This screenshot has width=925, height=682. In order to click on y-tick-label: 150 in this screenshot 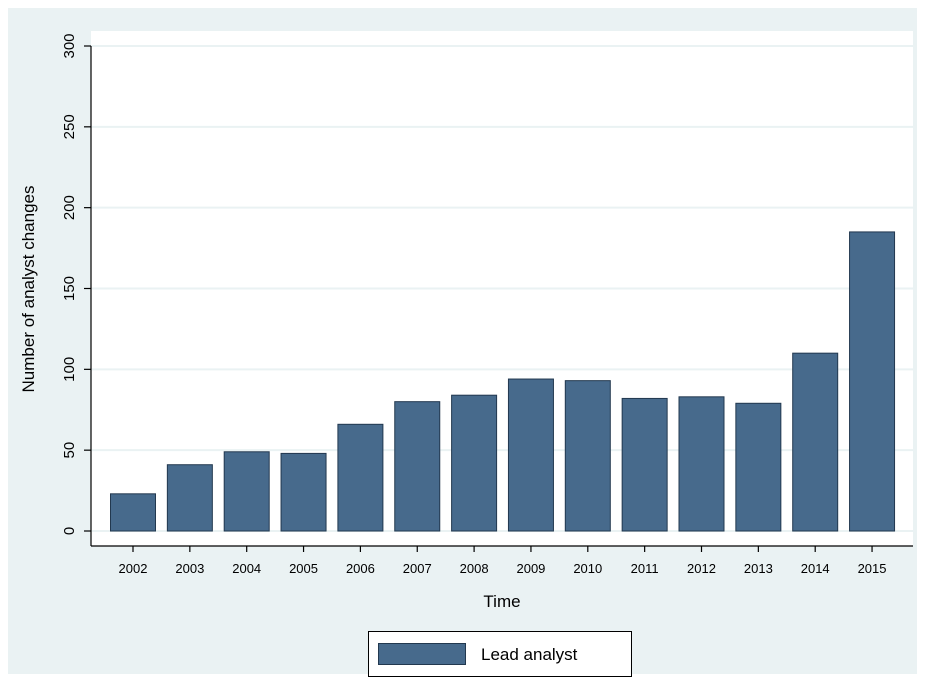, I will do `click(69, 288)`.